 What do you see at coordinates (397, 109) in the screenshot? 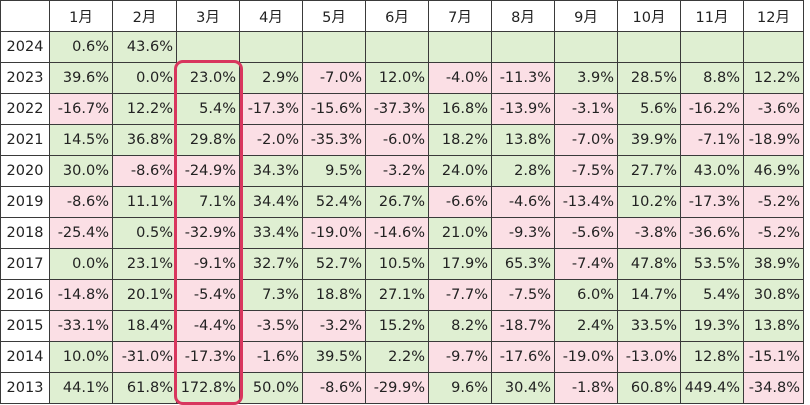
I see `return-cell: -37.3%` at bounding box center [397, 109].